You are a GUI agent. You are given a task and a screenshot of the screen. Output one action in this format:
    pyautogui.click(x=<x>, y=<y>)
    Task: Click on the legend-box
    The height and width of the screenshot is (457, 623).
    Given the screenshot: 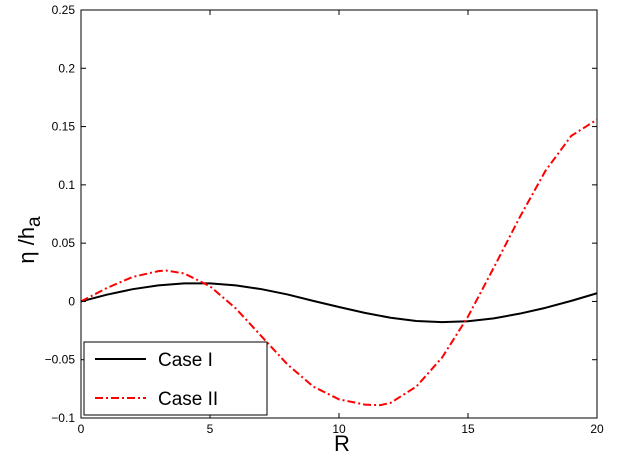 What is the action you would take?
    pyautogui.click(x=175, y=378)
    